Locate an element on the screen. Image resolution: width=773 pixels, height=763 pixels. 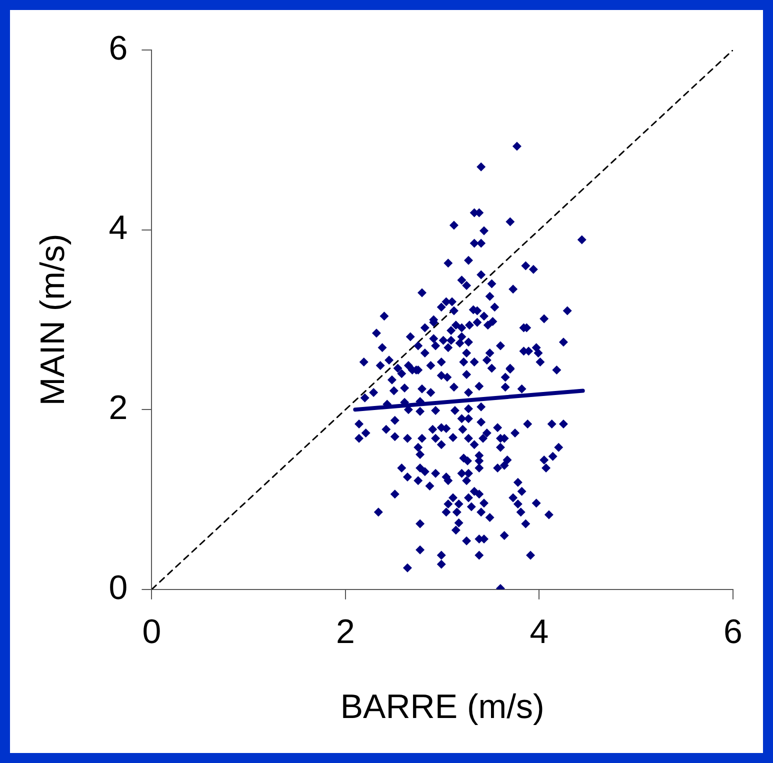
x-tick-label: 4 is located at coordinates (539, 632).